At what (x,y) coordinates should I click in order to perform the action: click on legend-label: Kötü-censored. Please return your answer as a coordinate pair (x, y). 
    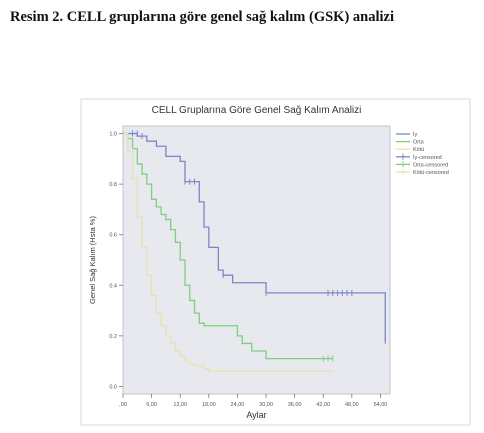
    Looking at the image, I should click on (431, 173).